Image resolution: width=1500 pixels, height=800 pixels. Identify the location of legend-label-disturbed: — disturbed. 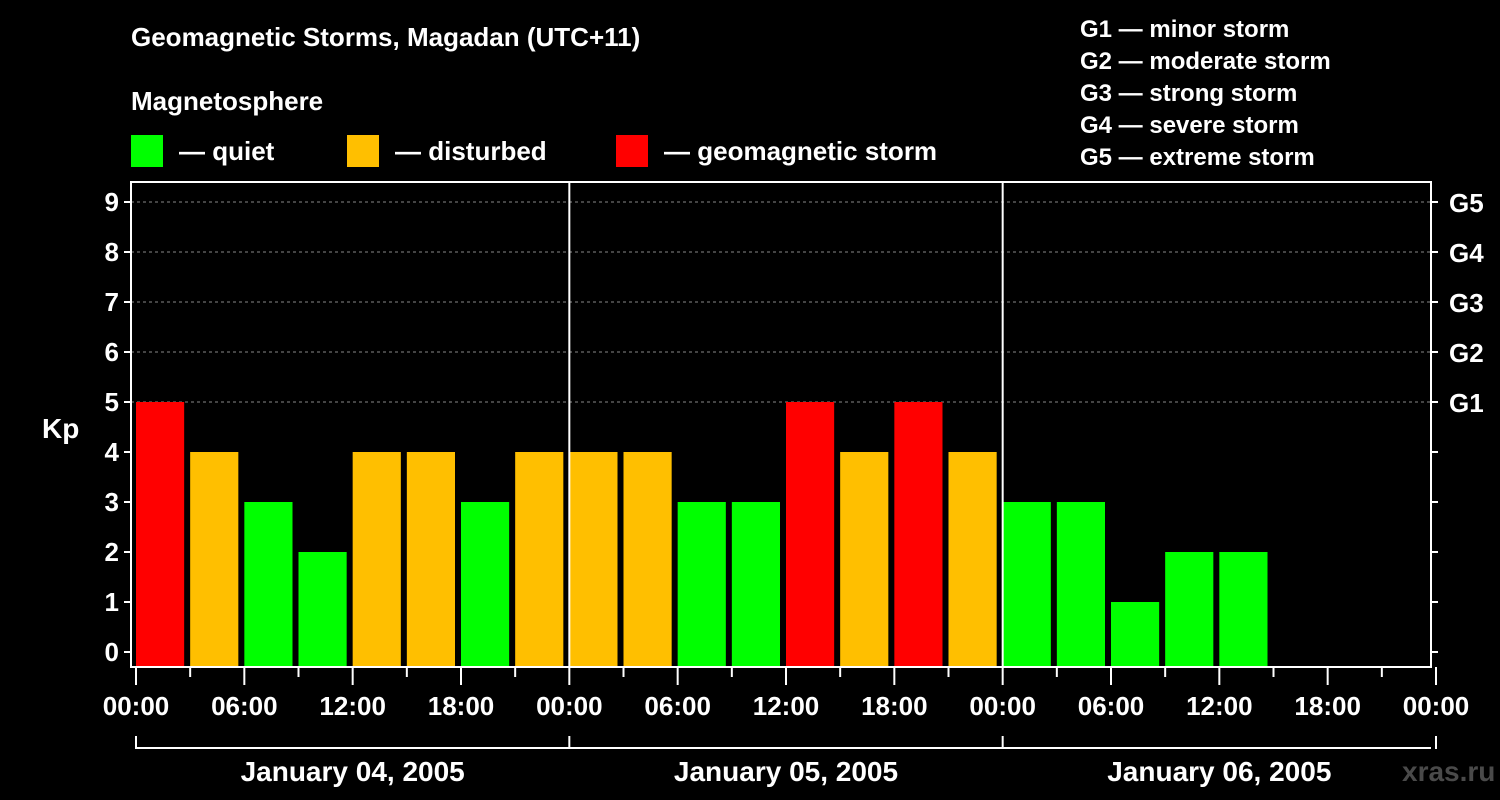
(471, 150).